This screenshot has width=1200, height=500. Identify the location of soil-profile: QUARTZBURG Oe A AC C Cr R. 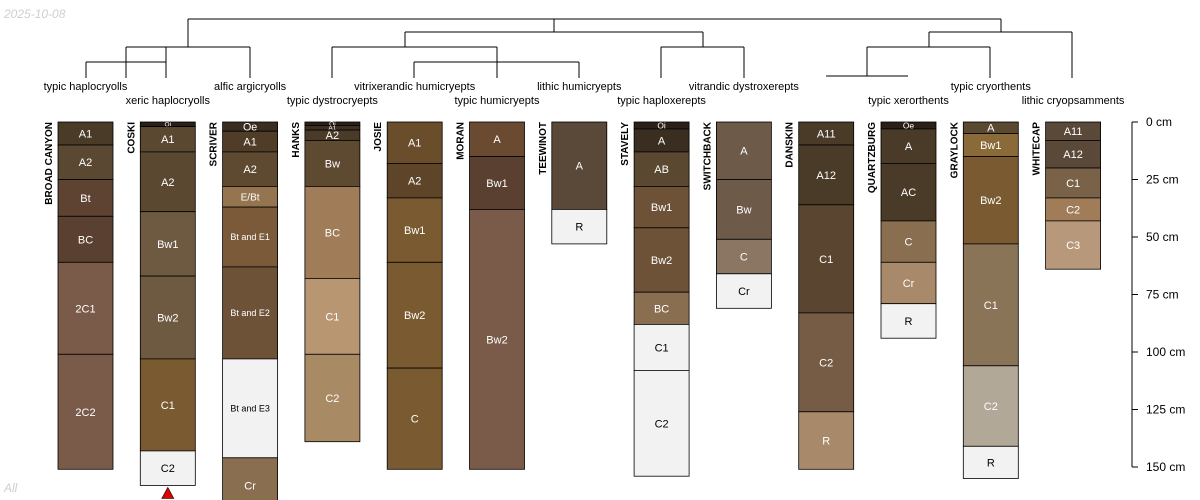
(902, 229).